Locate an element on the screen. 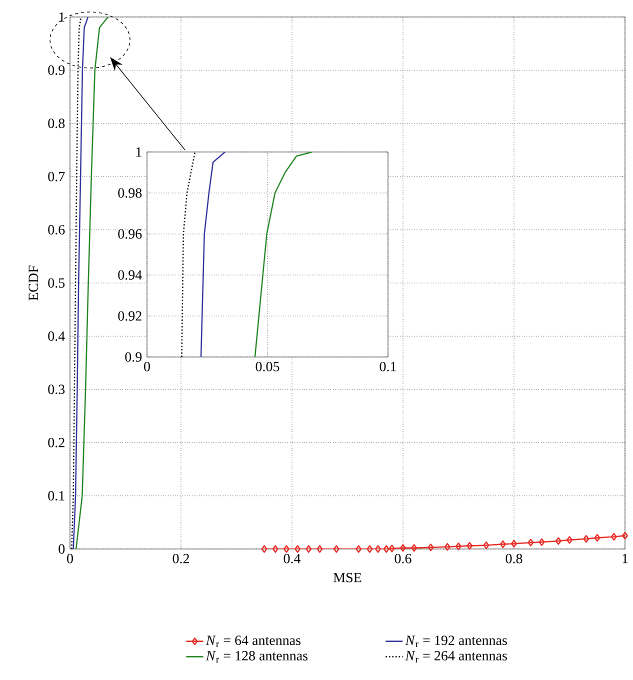  x-tick-label: 0.8 is located at coordinates (514, 559).